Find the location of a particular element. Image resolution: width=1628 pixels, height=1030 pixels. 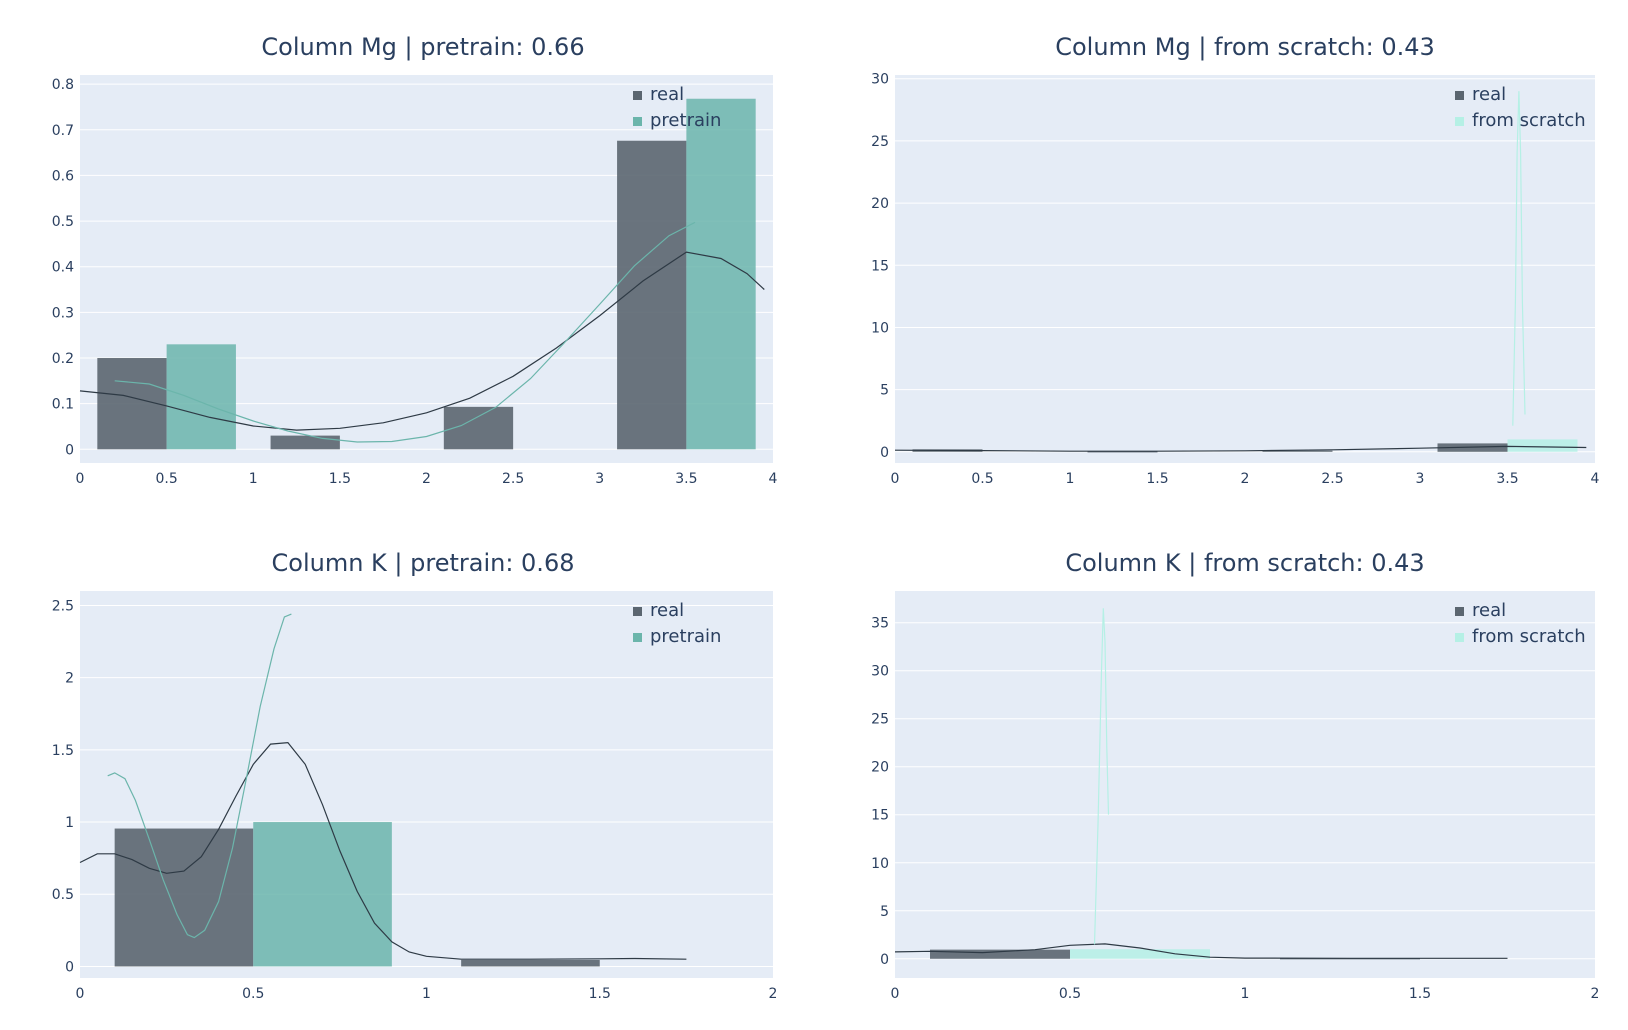

y-tick-label: 0.1 is located at coordinates (63, 405).